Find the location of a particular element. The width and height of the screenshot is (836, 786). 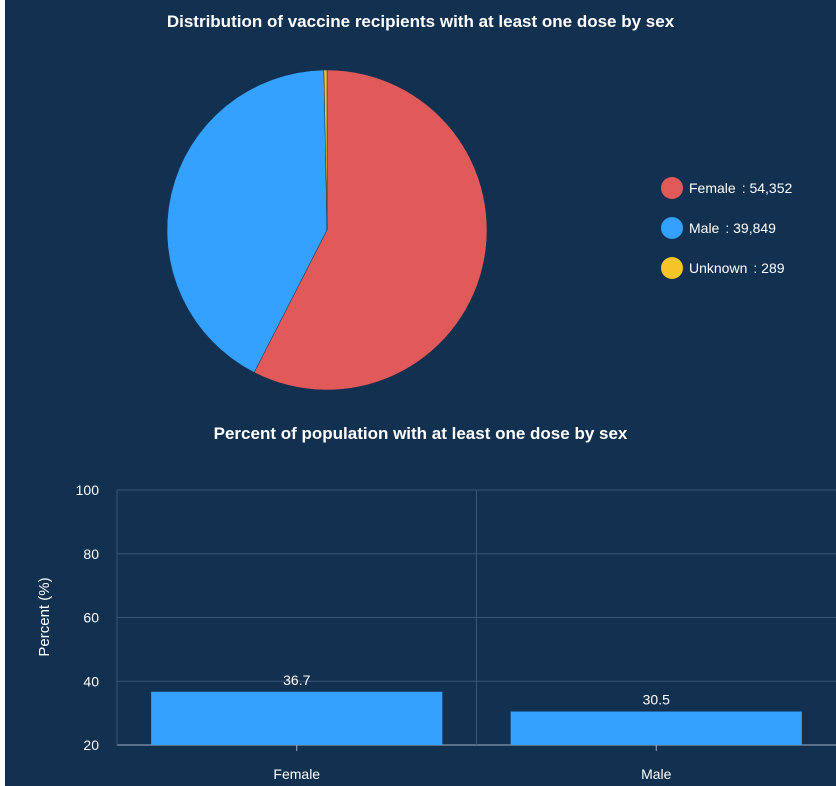

pie-slice-female is located at coordinates (370, 230).